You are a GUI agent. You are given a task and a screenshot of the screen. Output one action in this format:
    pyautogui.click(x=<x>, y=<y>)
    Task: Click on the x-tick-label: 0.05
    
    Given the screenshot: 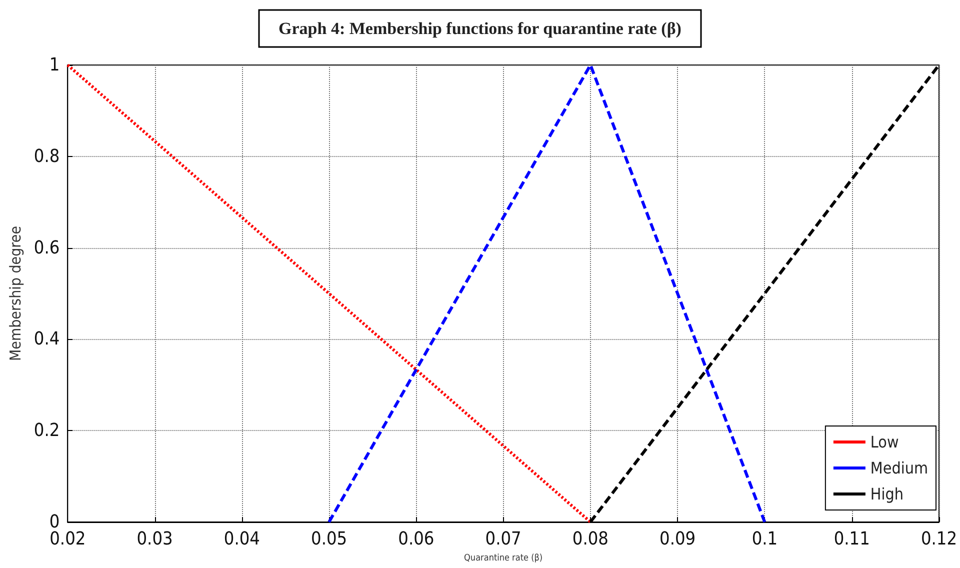 What is the action you would take?
    pyautogui.click(x=329, y=539)
    